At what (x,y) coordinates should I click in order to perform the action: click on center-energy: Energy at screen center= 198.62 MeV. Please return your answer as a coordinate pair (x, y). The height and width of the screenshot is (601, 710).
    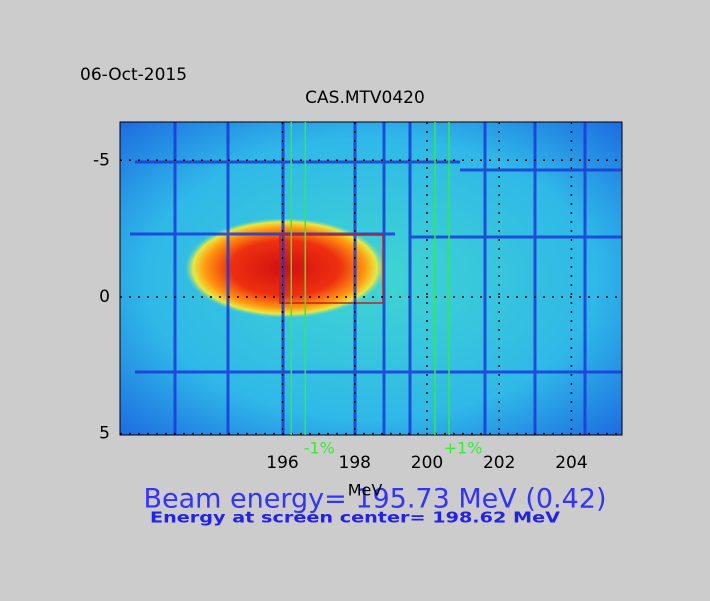
    Looking at the image, I should click on (355, 518).